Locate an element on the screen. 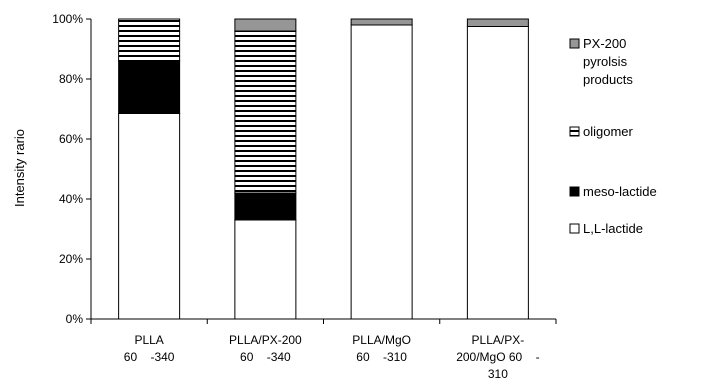 The height and width of the screenshot is (389, 707). y-tick-label: 0% is located at coordinates (75, 319).